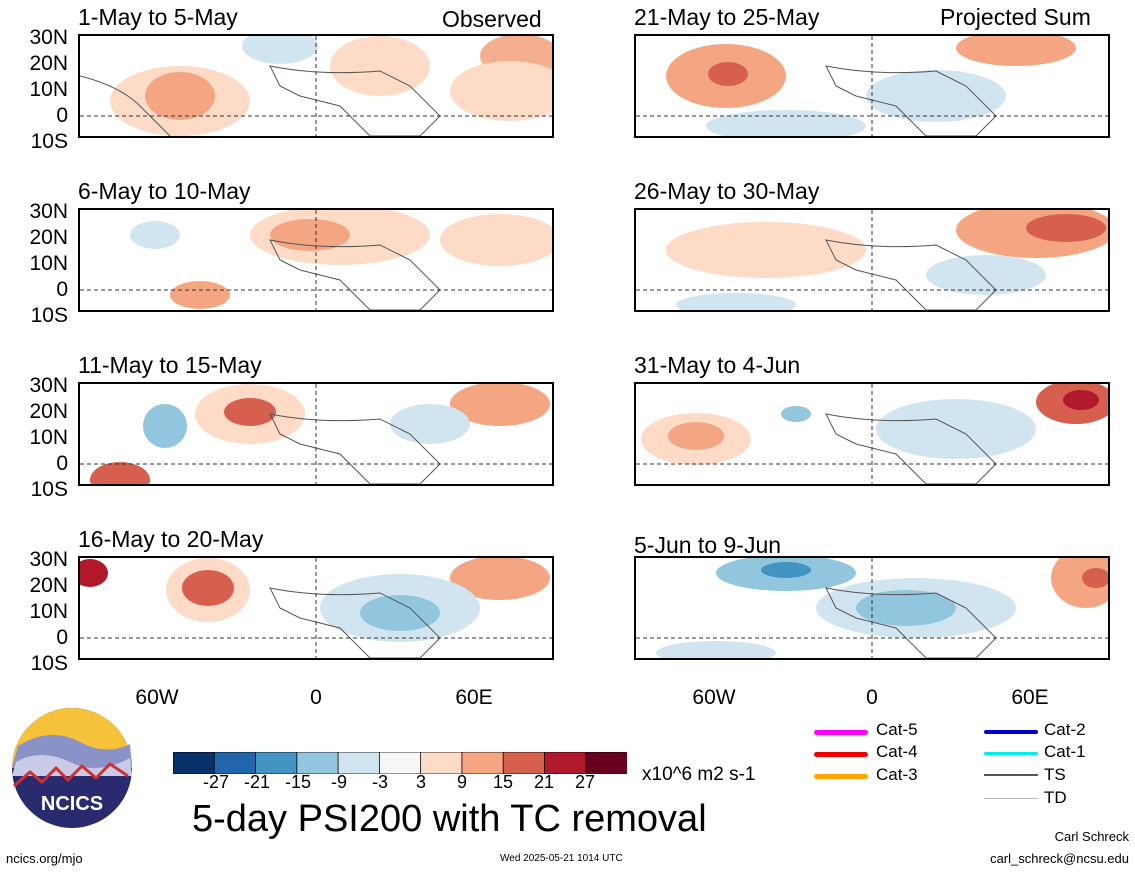 The image size is (1135, 872). What do you see at coordinates (1091, 836) in the screenshot?
I see `footer-author: Carl Schreck` at bounding box center [1091, 836].